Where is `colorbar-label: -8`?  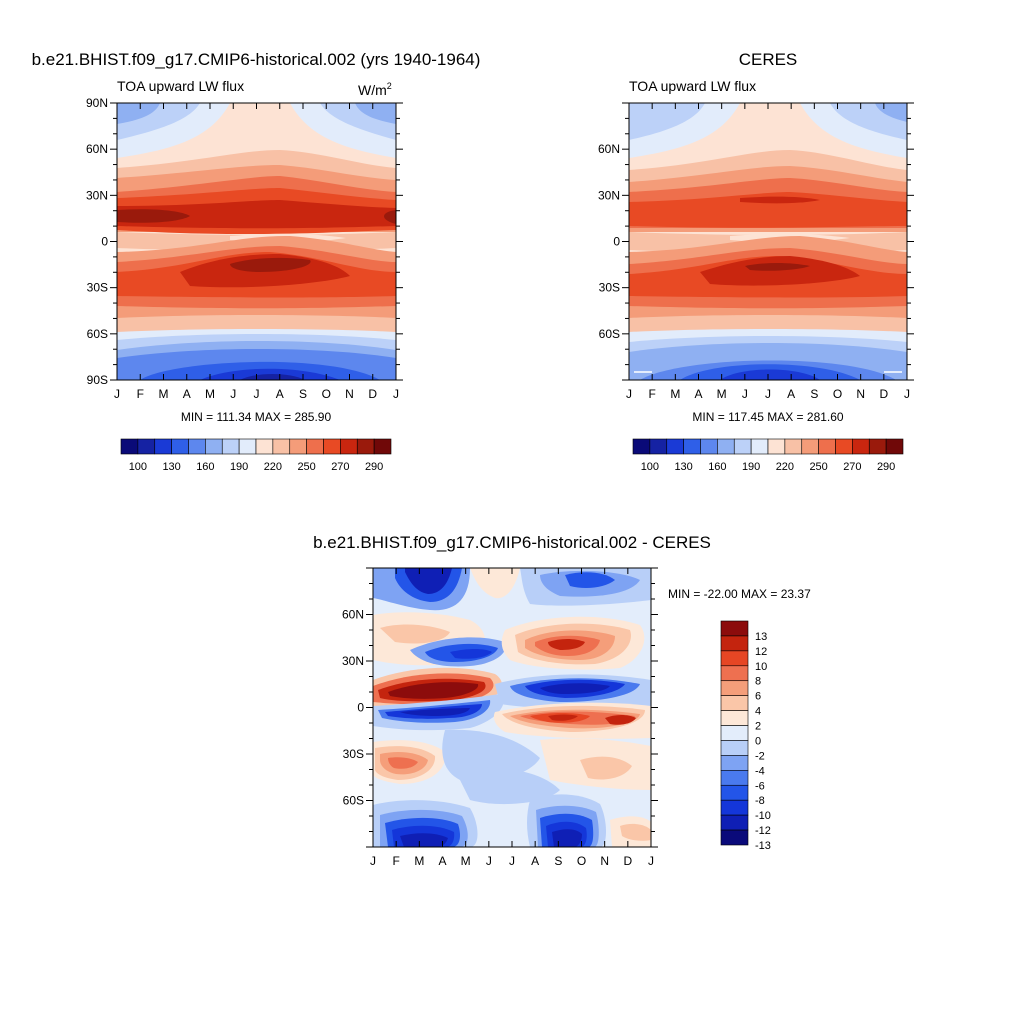 colorbar-label: -8 is located at coordinates (760, 801).